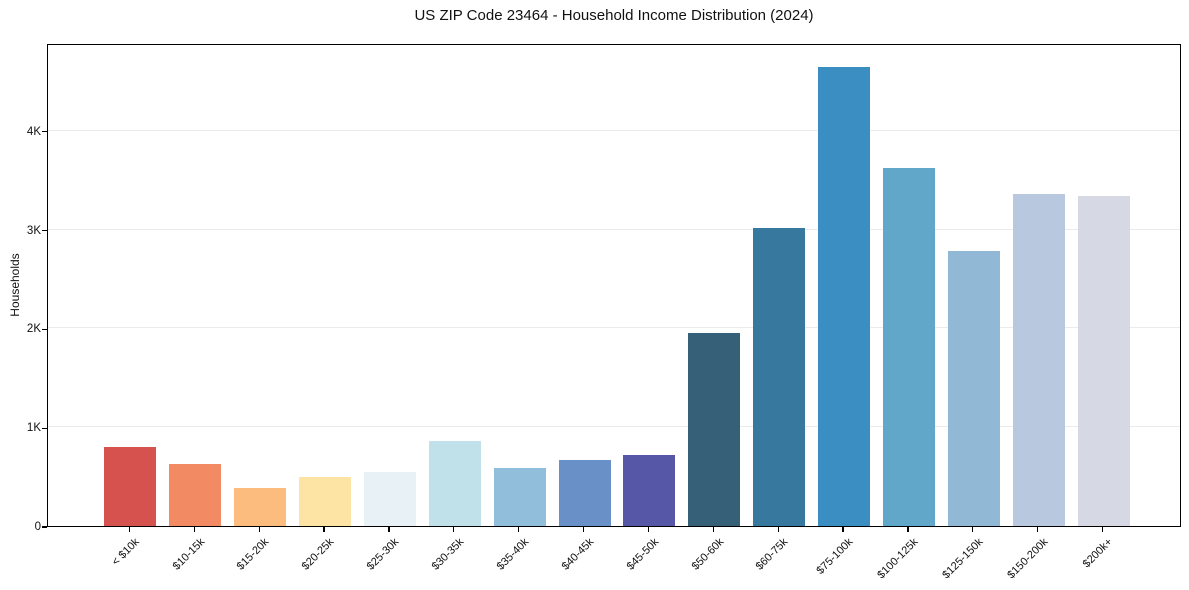 The image size is (1189, 590). Describe the element at coordinates (33, 230) in the screenshot. I see `y-tick-label: 3K` at that location.